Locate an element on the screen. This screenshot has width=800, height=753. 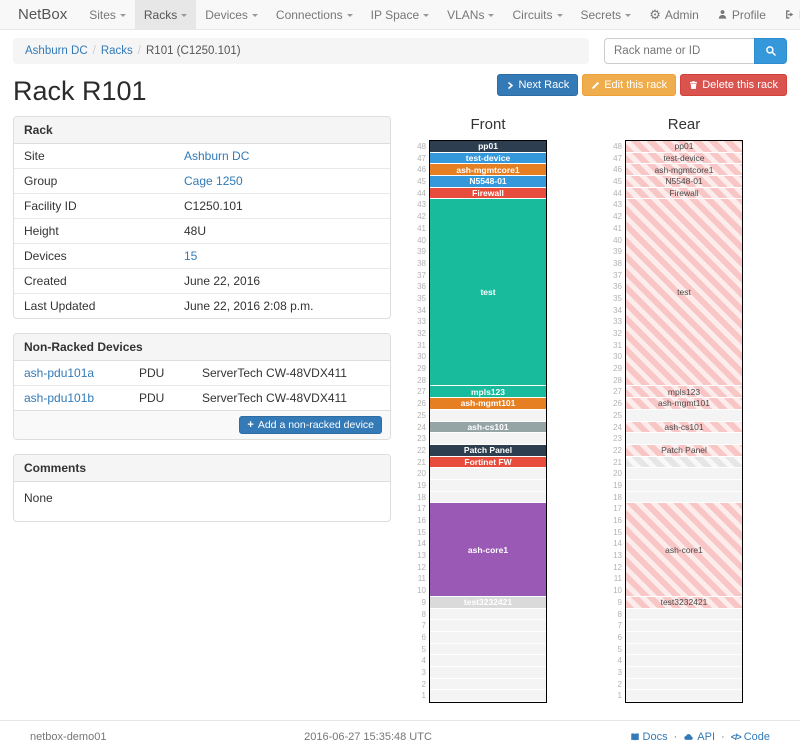
table-row: Created June 22, 2016 is located at coordinates (202, 281).